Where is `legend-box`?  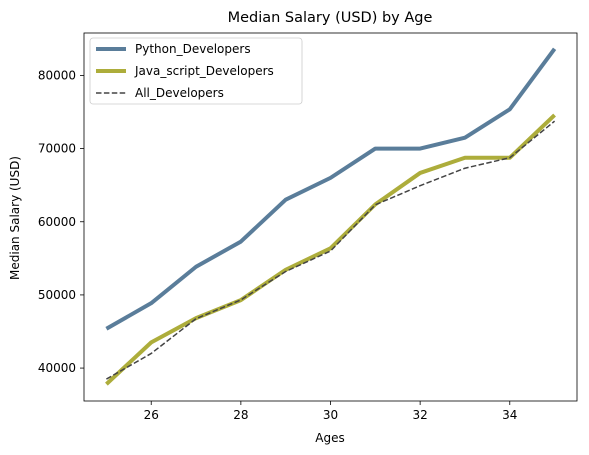
legend-box is located at coordinates (196, 71).